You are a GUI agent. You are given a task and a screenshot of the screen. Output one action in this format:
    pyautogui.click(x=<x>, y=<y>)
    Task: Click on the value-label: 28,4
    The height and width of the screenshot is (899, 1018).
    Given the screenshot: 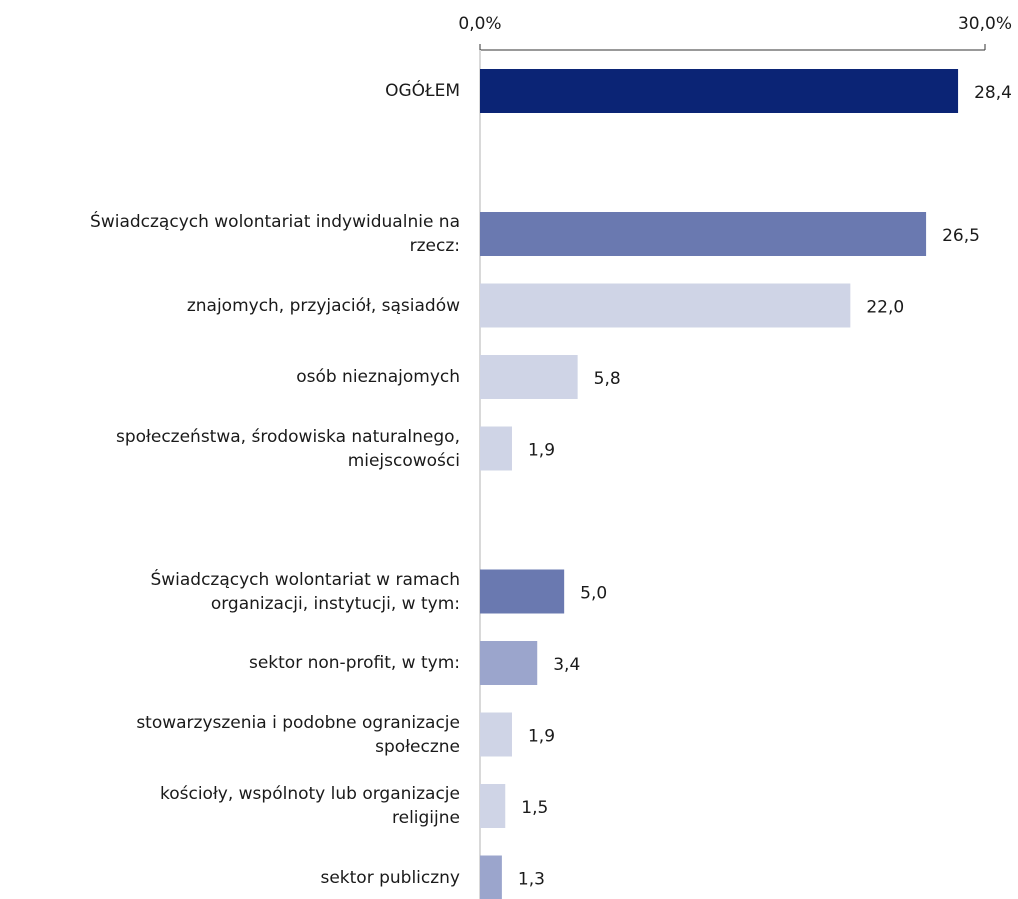 What is the action you would take?
    pyautogui.click(x=993, y=93)
    